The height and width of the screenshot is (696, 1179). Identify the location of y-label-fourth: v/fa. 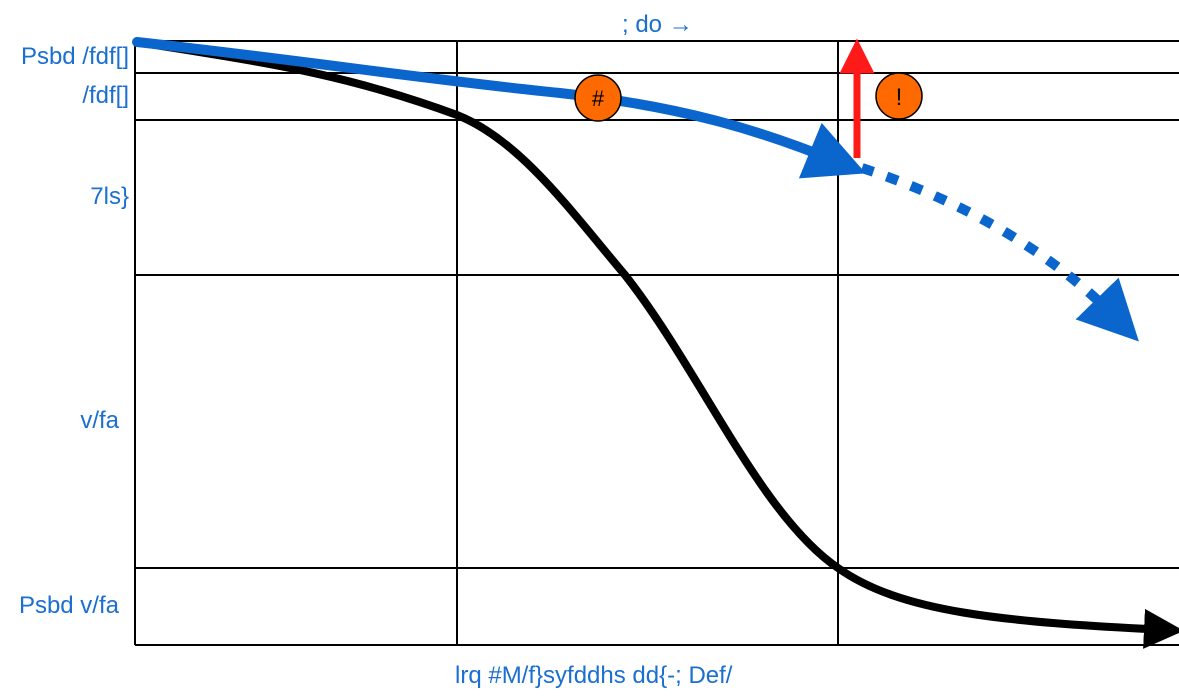
(99, 420).